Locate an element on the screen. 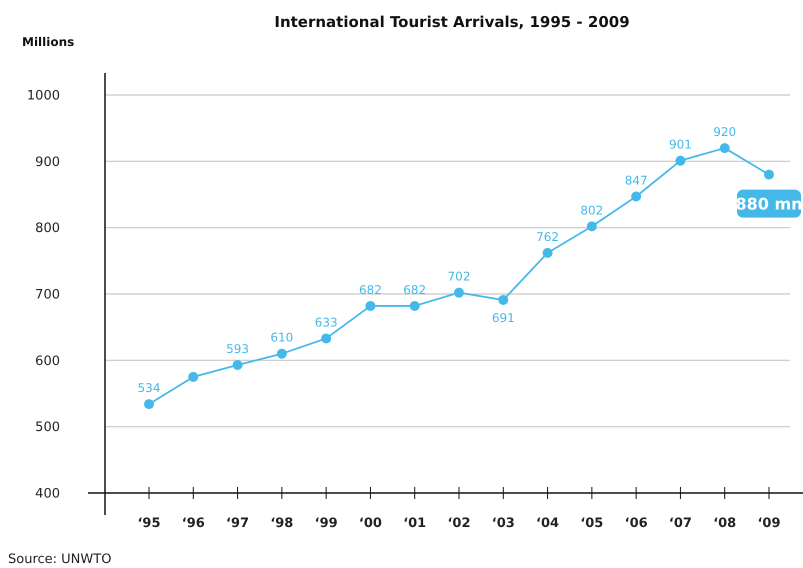 This screenshot has height=568, width=803. x-tick-label: ‘02 is located at coordinates (459, 523).